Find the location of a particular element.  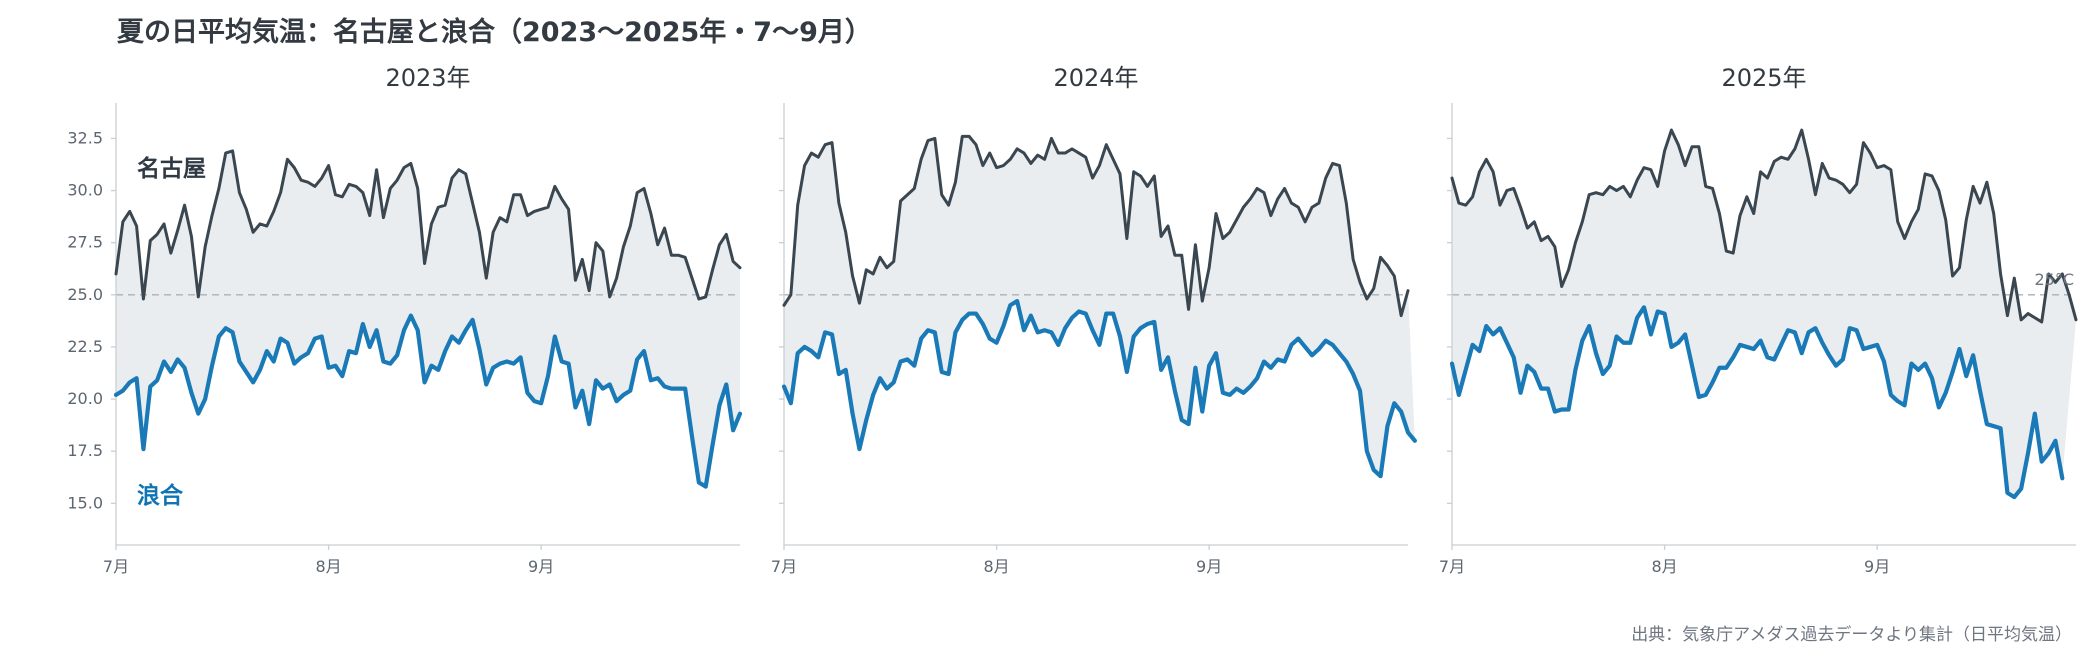

page-title: 夏の日平均気温：名古屋と浪合（2023〜2025年・7〜9月） is located at coordinates (494, 32).